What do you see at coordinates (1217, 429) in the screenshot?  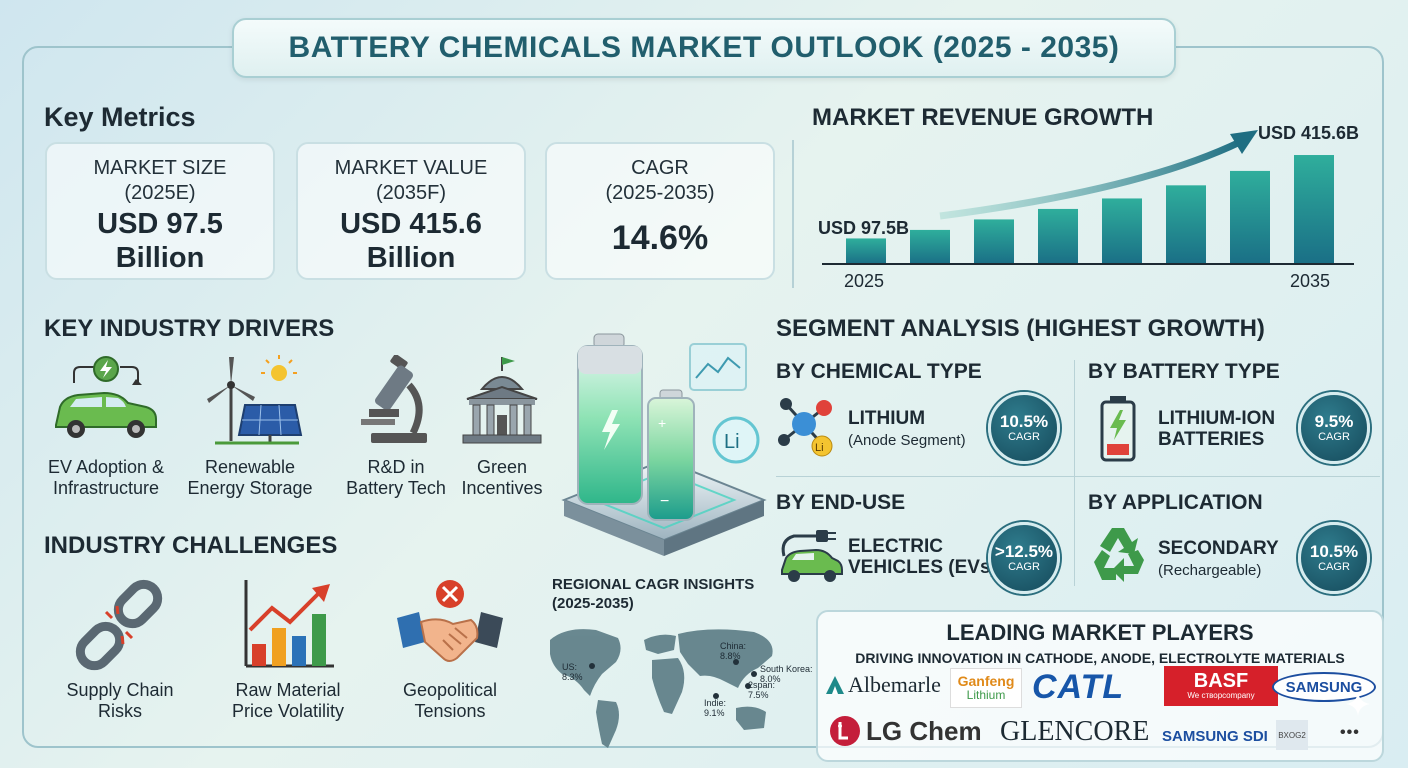 I see `segment-lithium-ion-name: LITHIUM-ION BATTERIES` at bounding box center [1217, 429].